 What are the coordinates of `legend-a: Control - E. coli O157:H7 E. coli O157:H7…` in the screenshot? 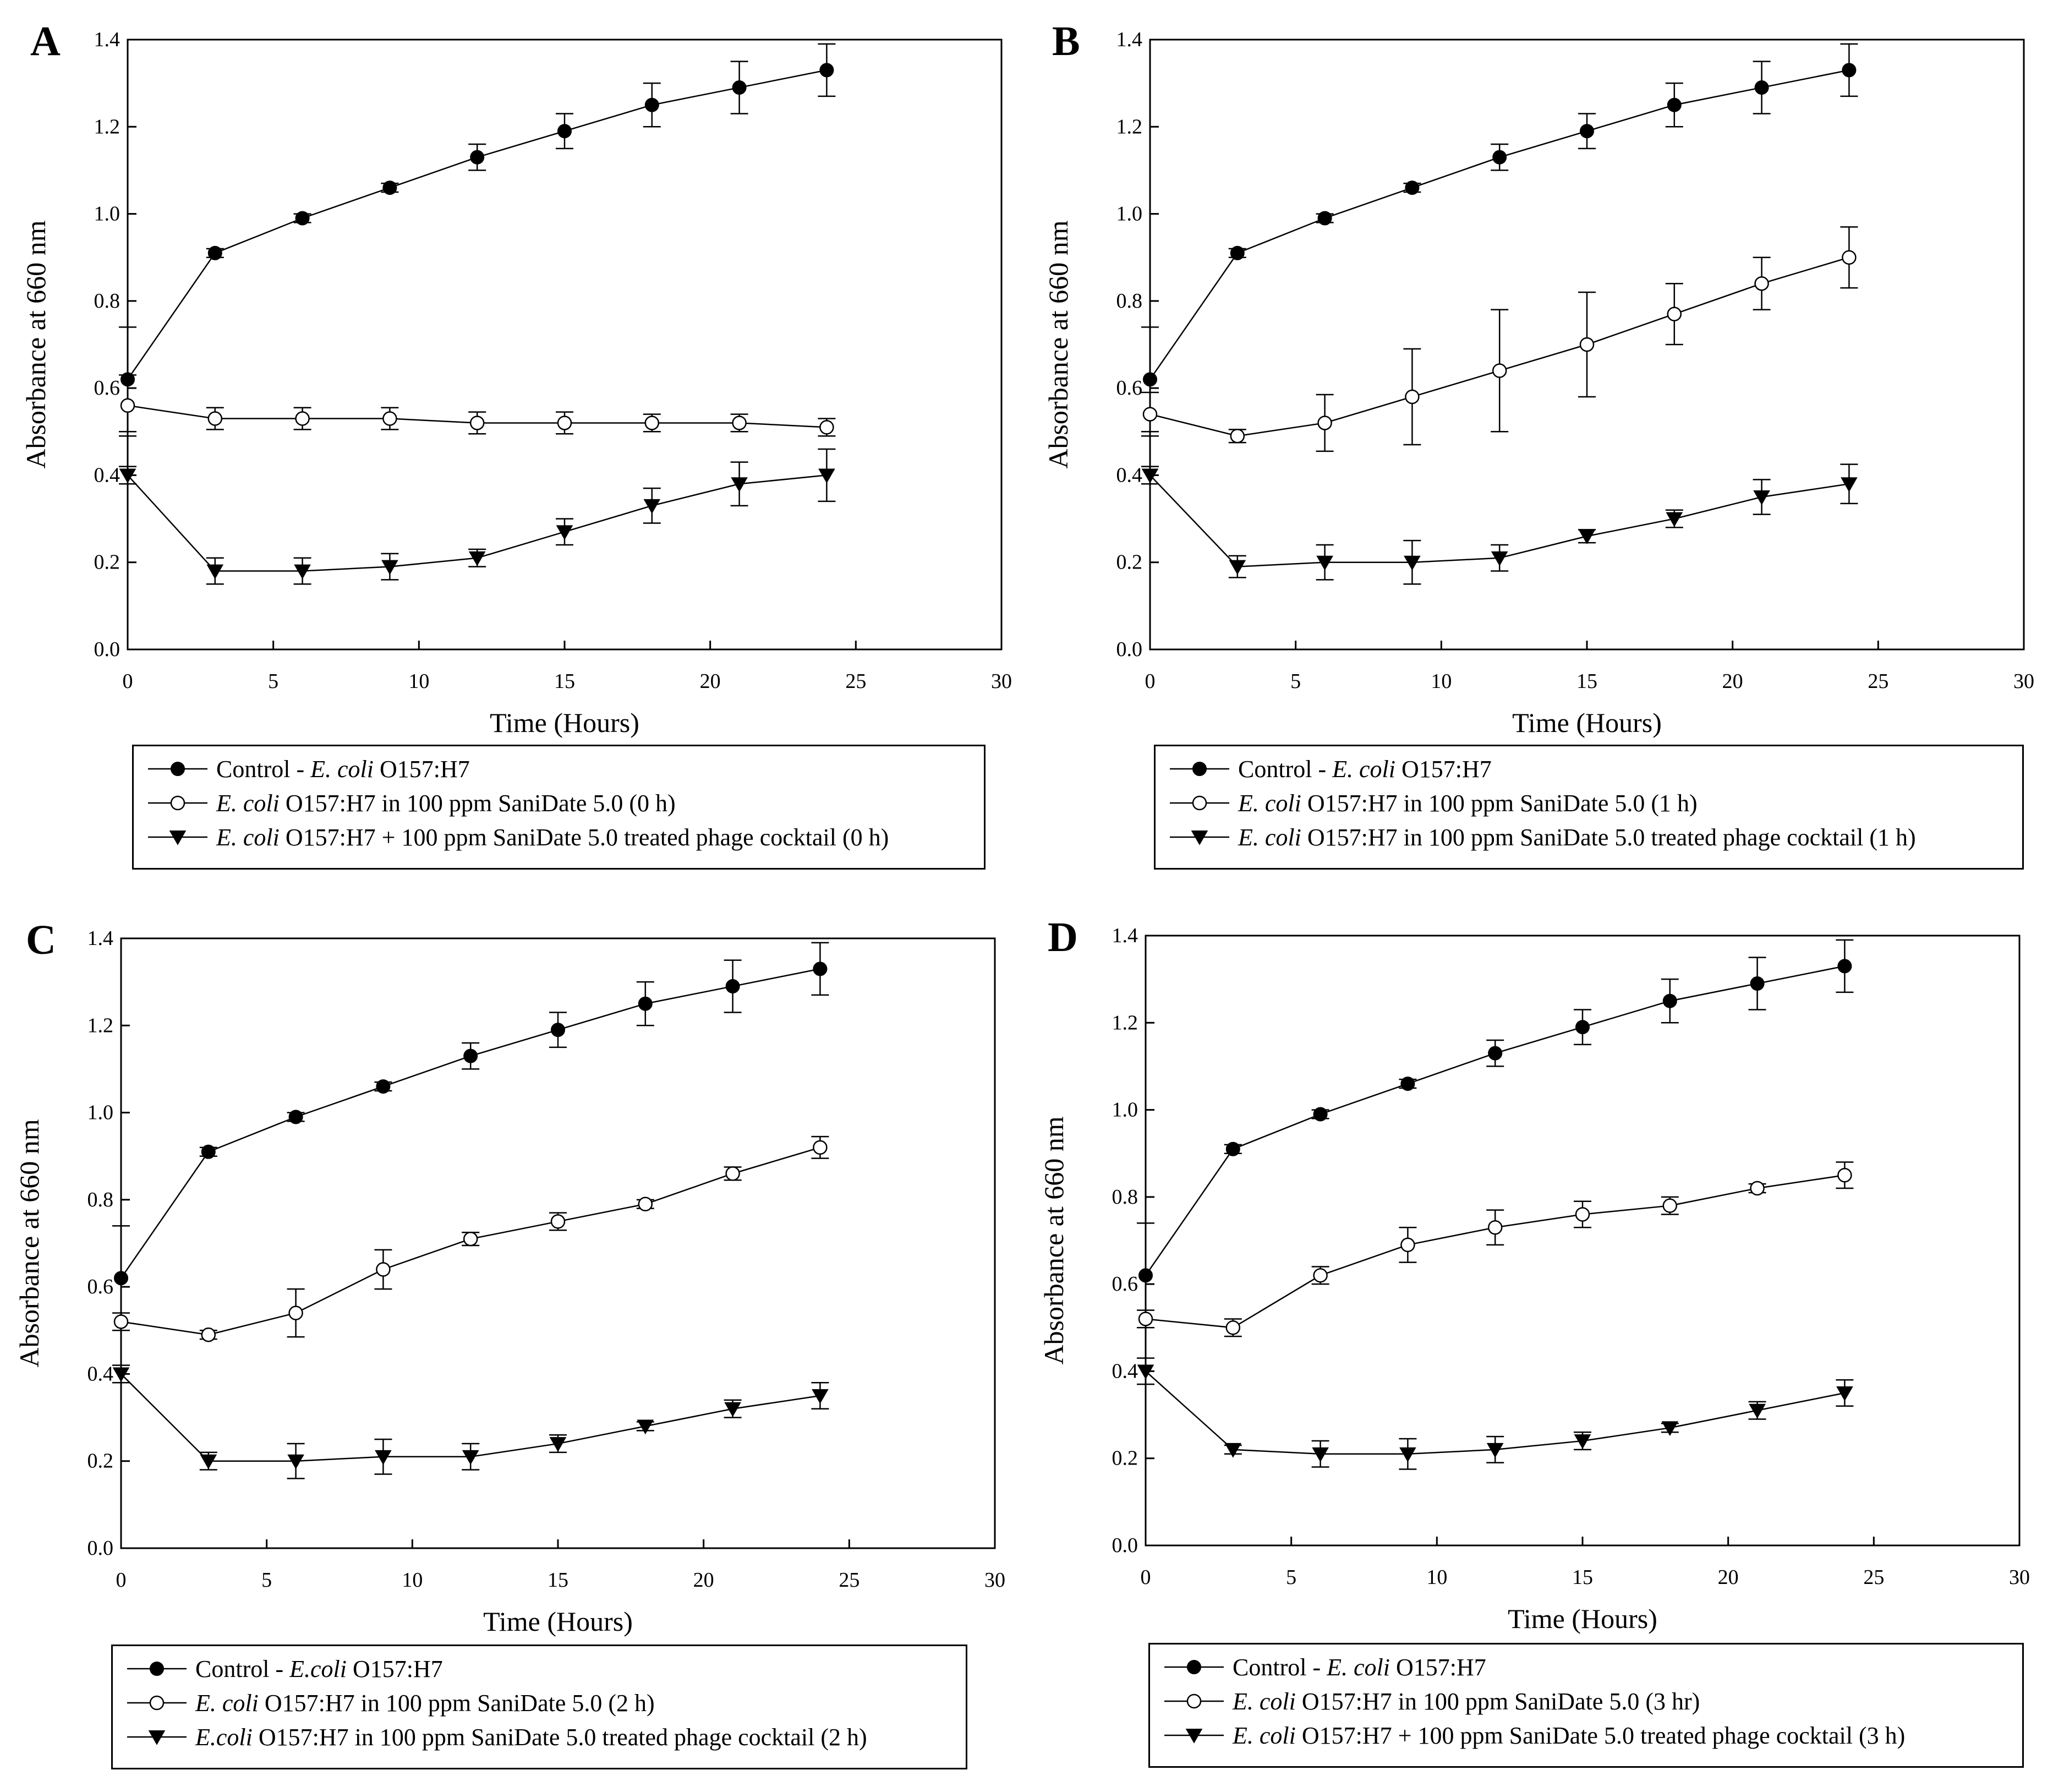 It's located at (559, 807).